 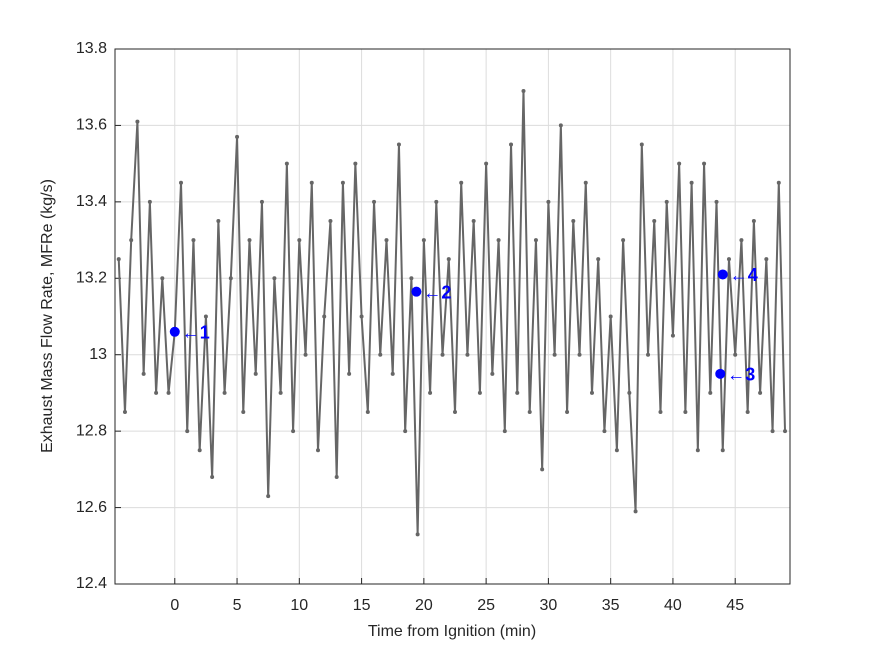 I want to click on x-tick-label: 5, so click(x=237, y=605).